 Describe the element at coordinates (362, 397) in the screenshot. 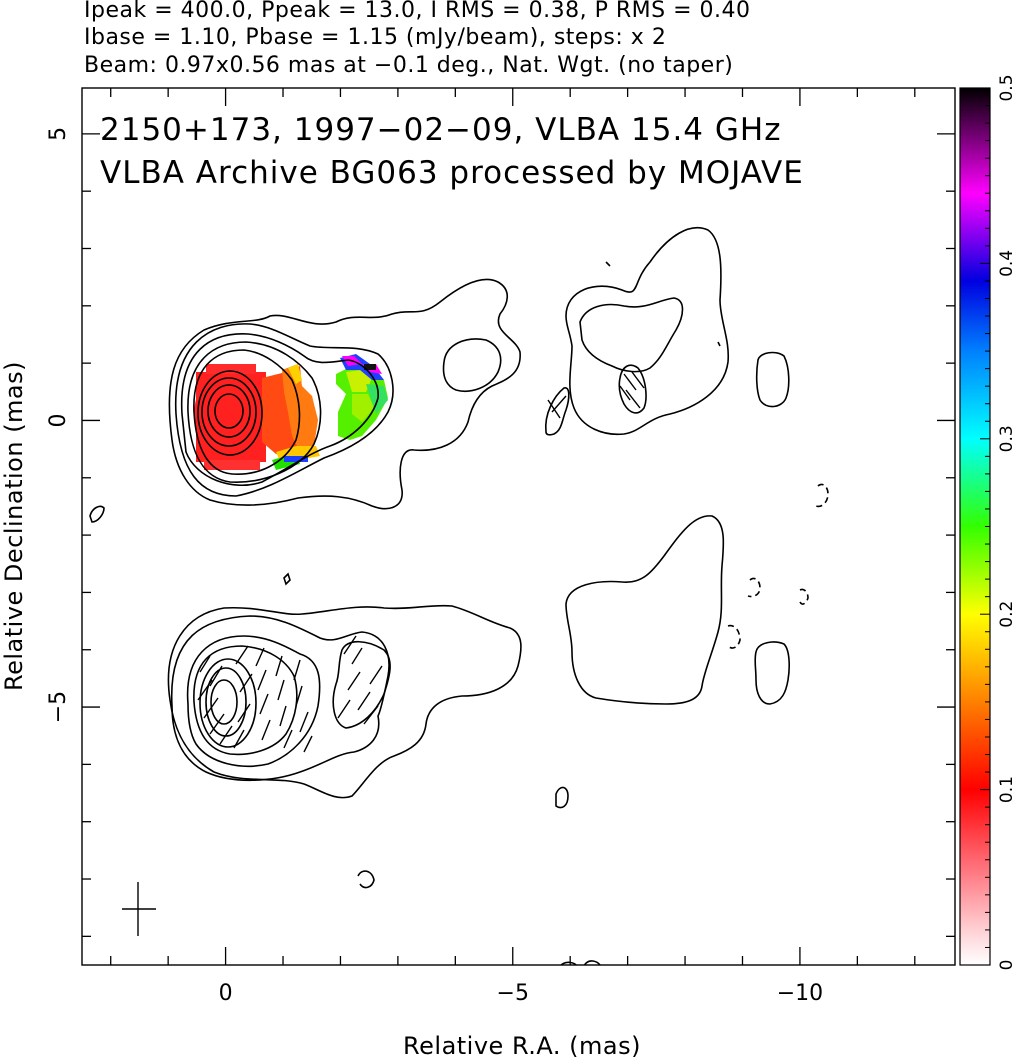

I see `fracpol-color-knot` at that location.